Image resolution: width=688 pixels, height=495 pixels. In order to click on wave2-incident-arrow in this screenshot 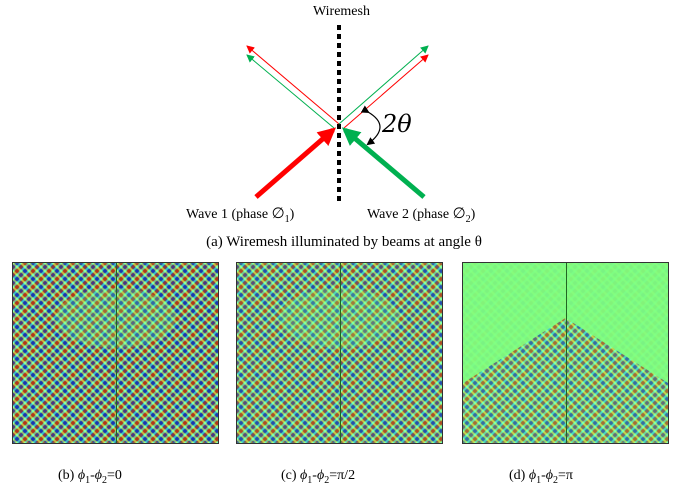, I will do `click(383, 163)`.